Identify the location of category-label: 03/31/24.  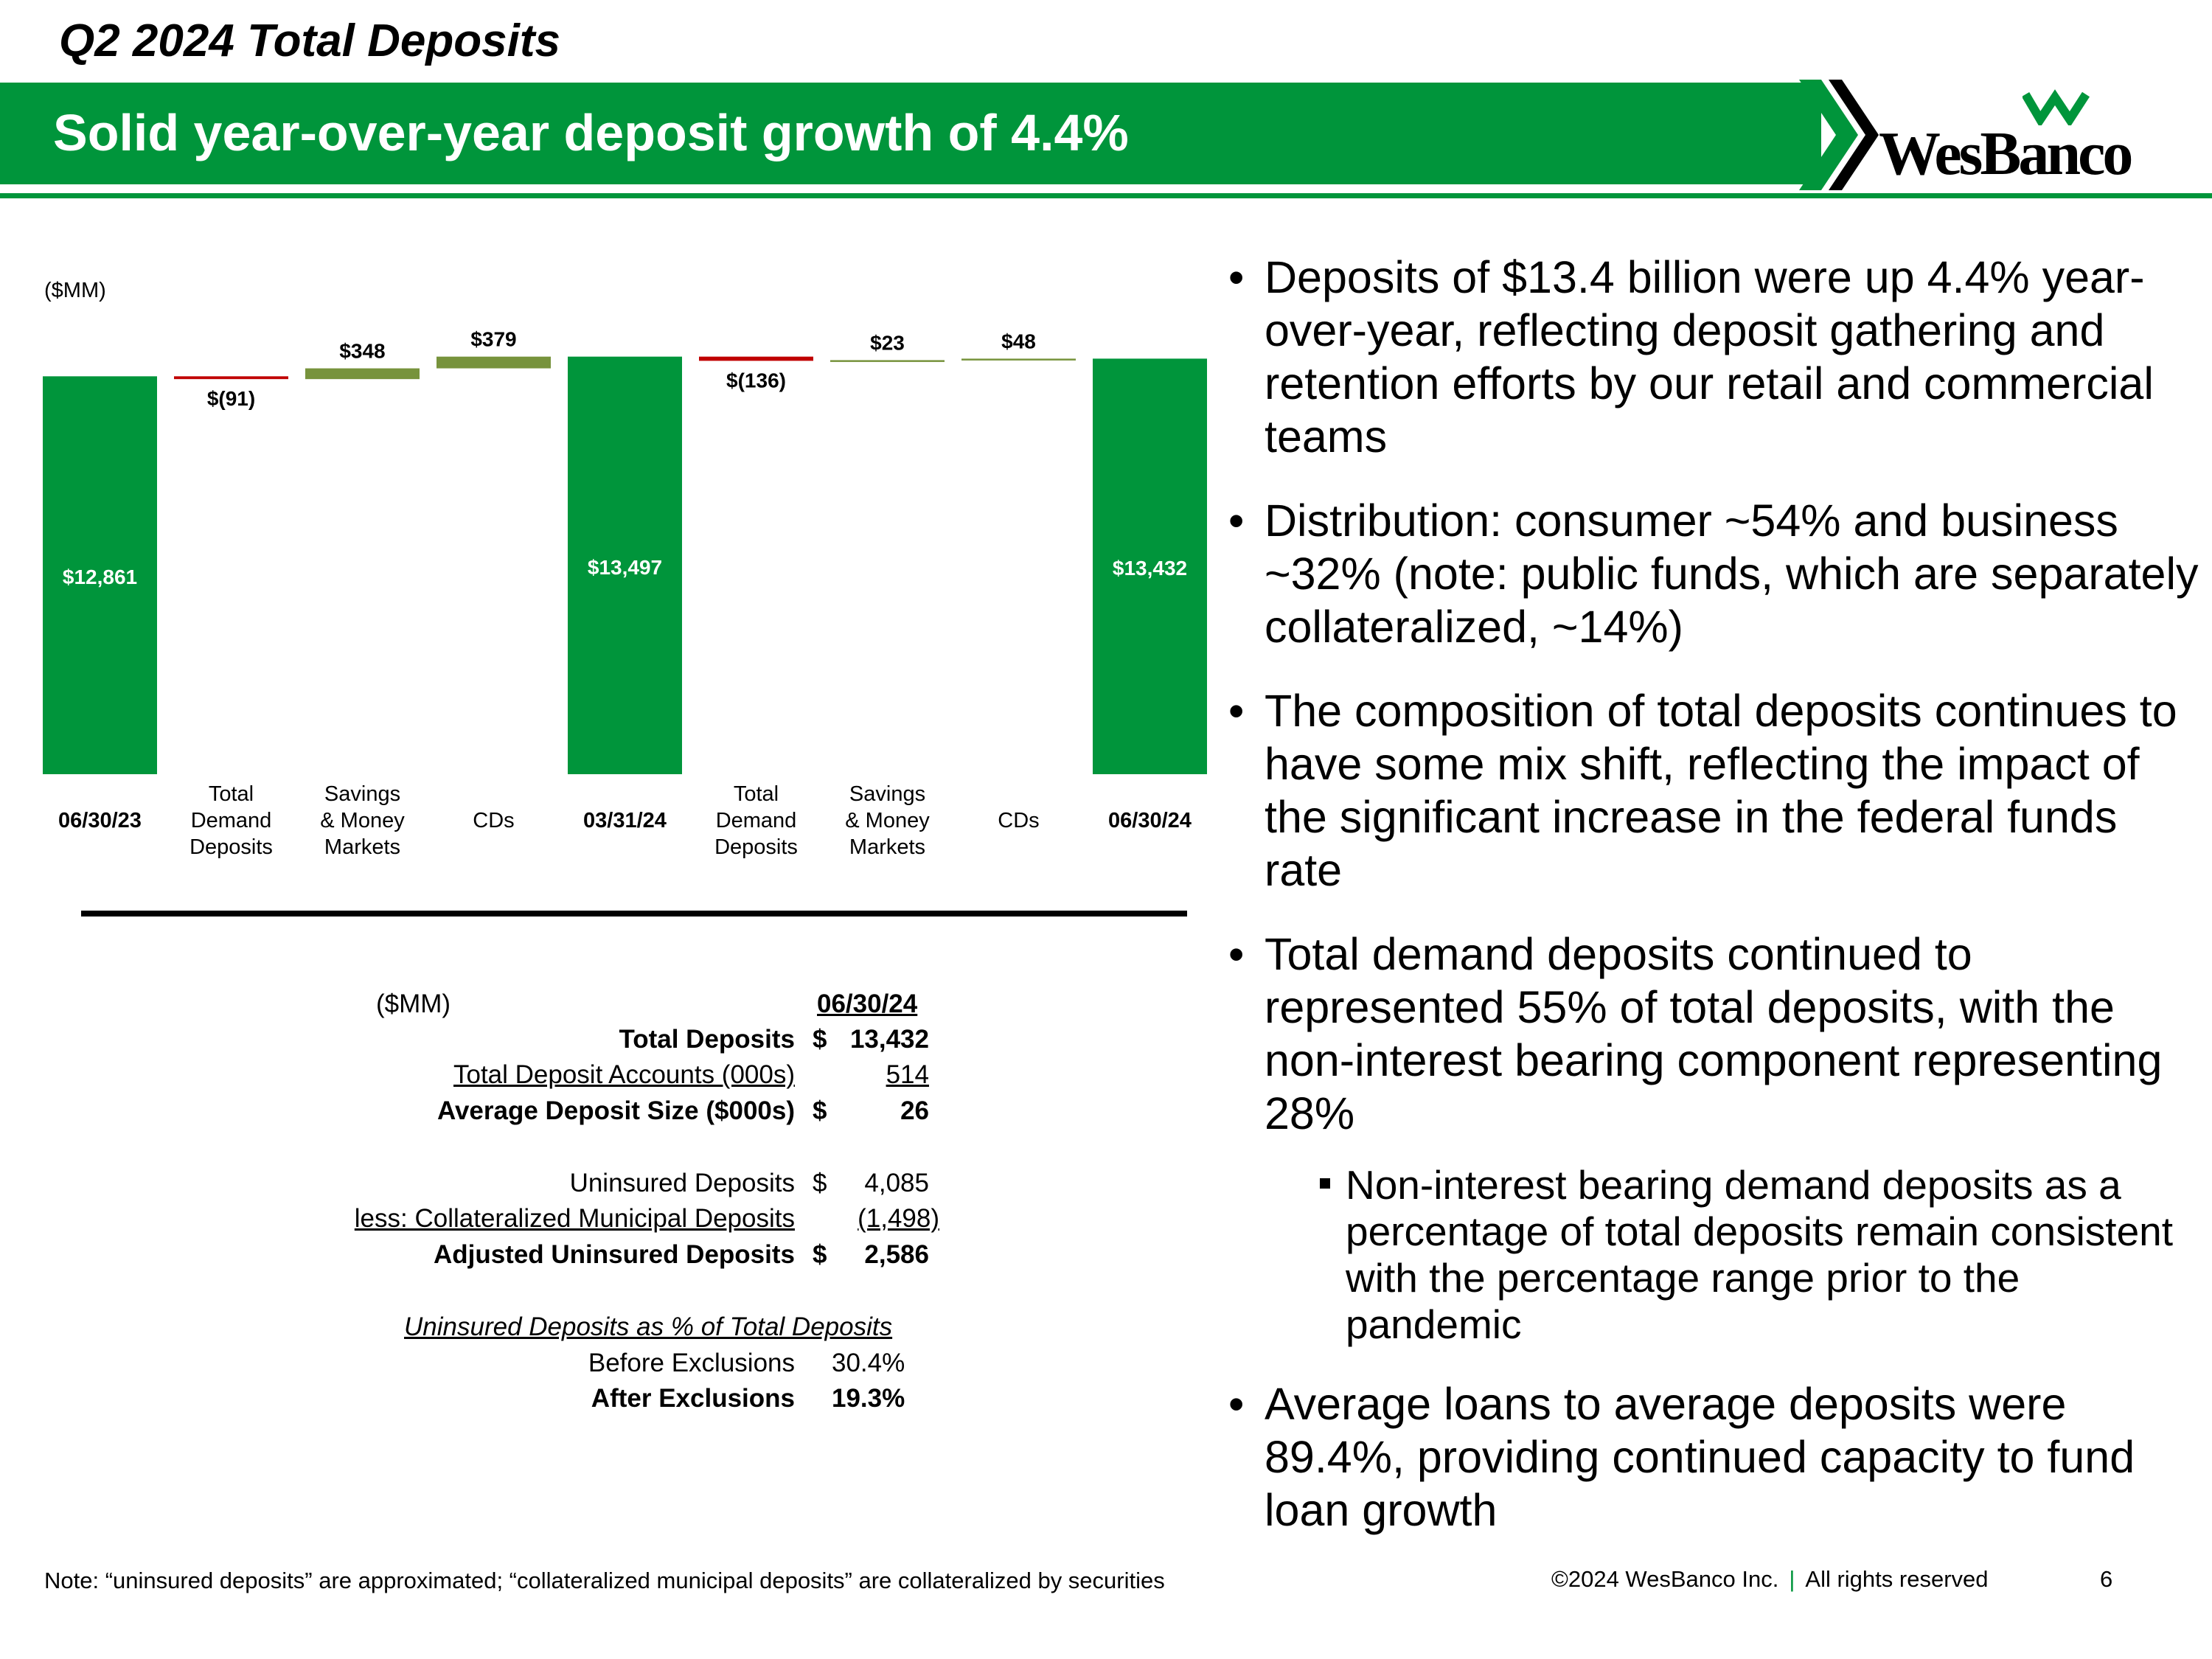
(625, 820).